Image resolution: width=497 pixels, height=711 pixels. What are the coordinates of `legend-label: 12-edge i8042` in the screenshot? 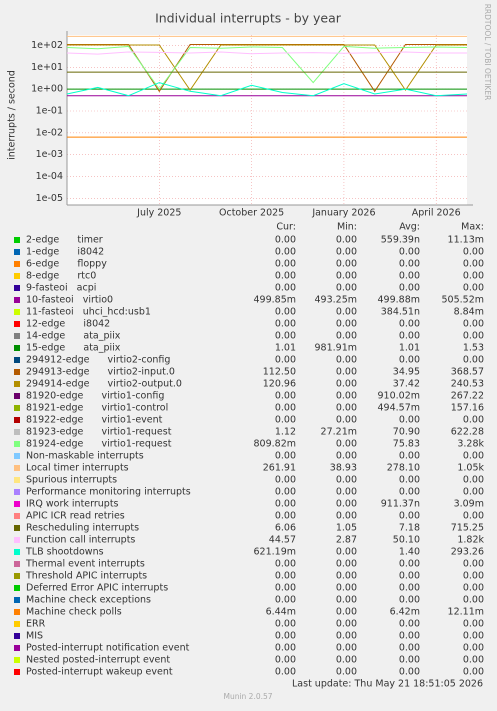 It's located at (68, 324).